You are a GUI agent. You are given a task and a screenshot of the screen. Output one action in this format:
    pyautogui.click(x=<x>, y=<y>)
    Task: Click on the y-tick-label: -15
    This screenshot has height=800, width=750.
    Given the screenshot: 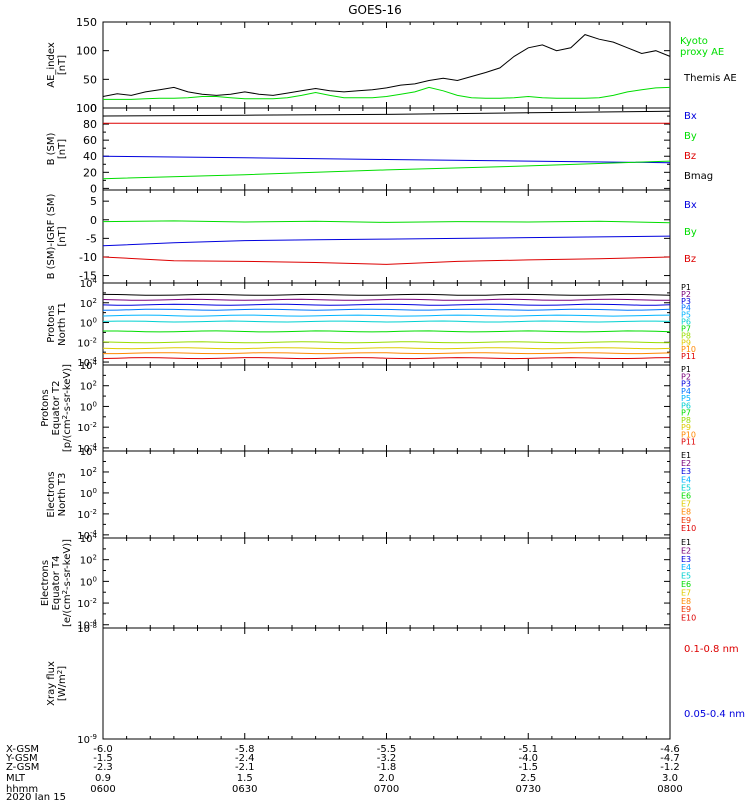 What is the action you would take?
    pyautogui.click(x=88, y=276)
    